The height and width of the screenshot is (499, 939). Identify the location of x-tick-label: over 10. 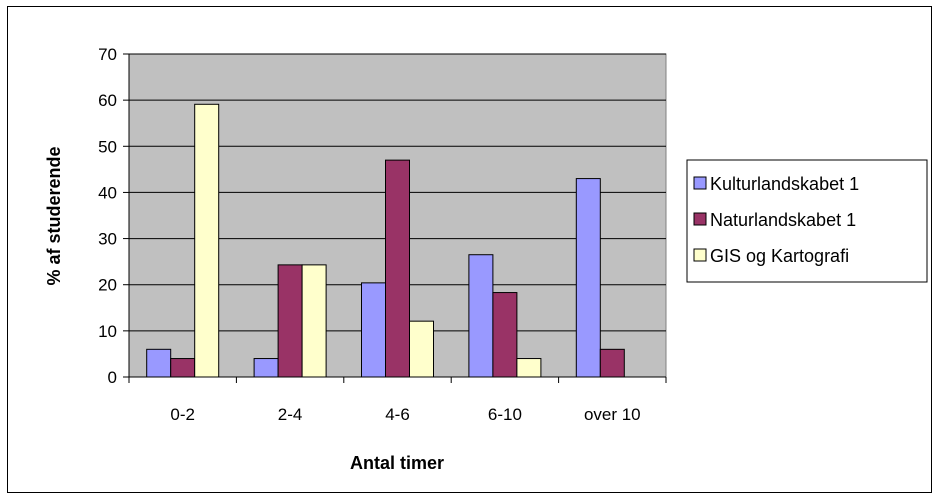
(612, 414).